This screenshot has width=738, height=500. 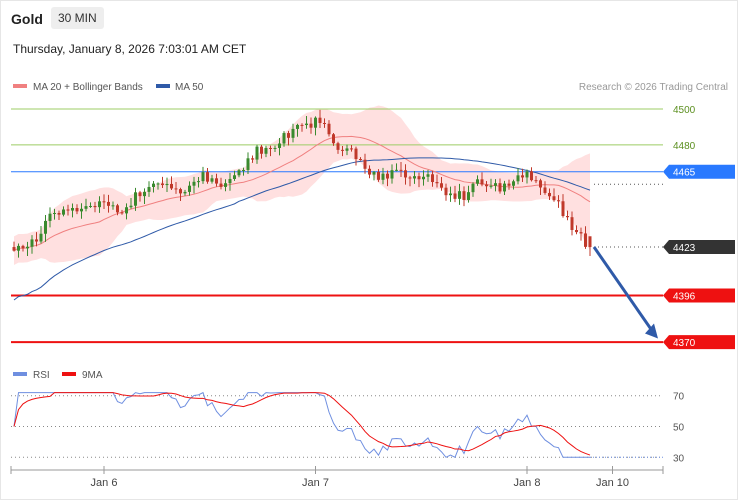 I want to click on projection-arrow-line, so click(x=624, y=290).